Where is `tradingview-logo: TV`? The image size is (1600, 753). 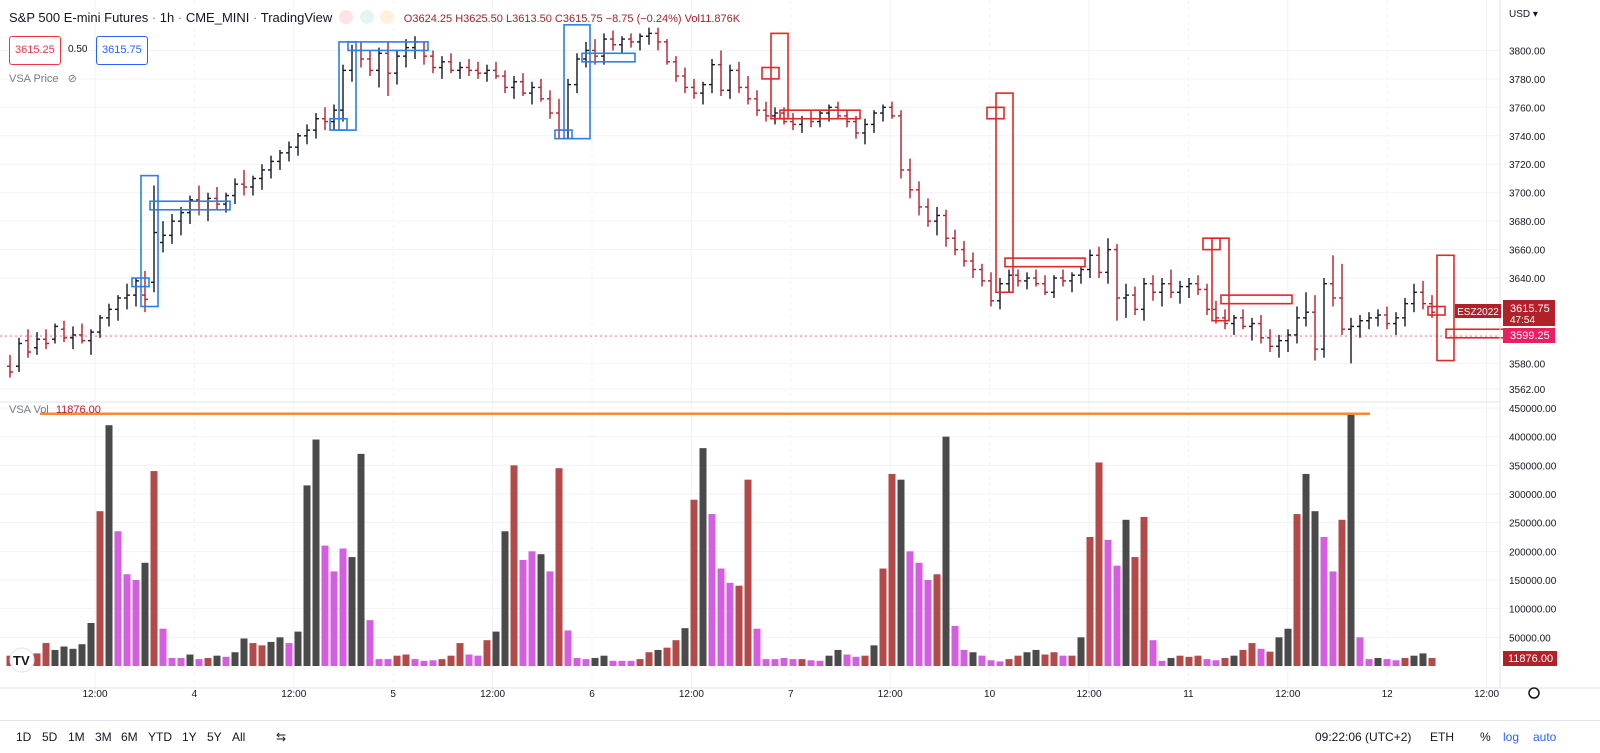 tradingview-logo: TV is located at coordinates (22, 660).